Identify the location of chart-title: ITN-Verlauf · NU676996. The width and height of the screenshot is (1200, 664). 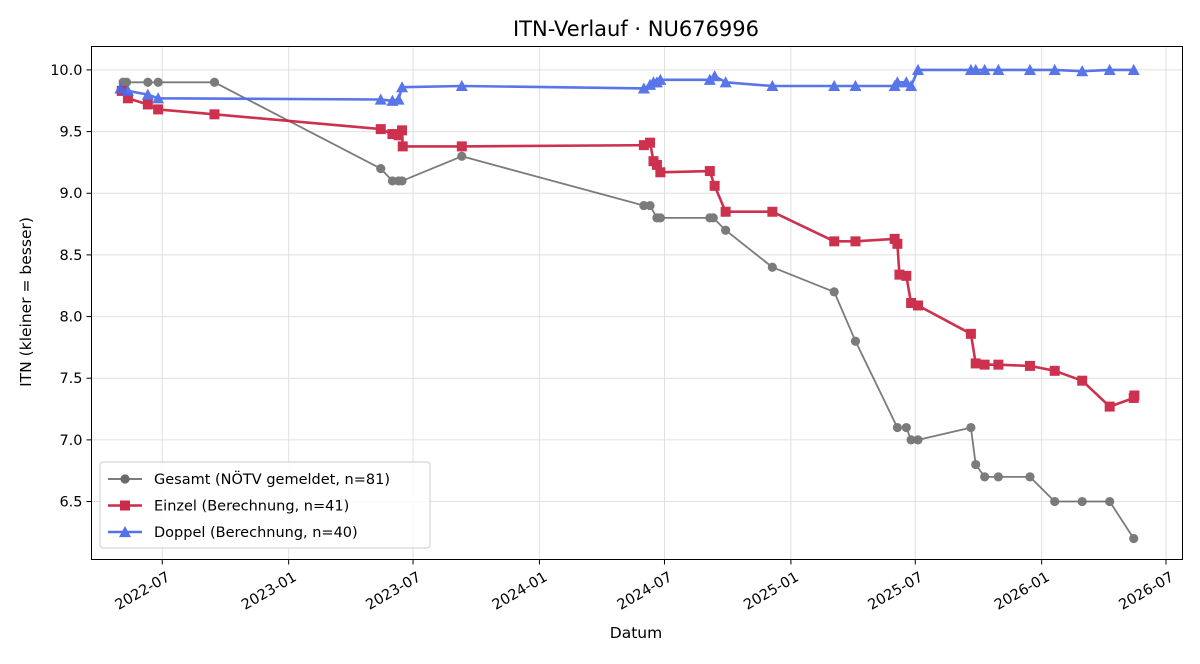
(636, 29).